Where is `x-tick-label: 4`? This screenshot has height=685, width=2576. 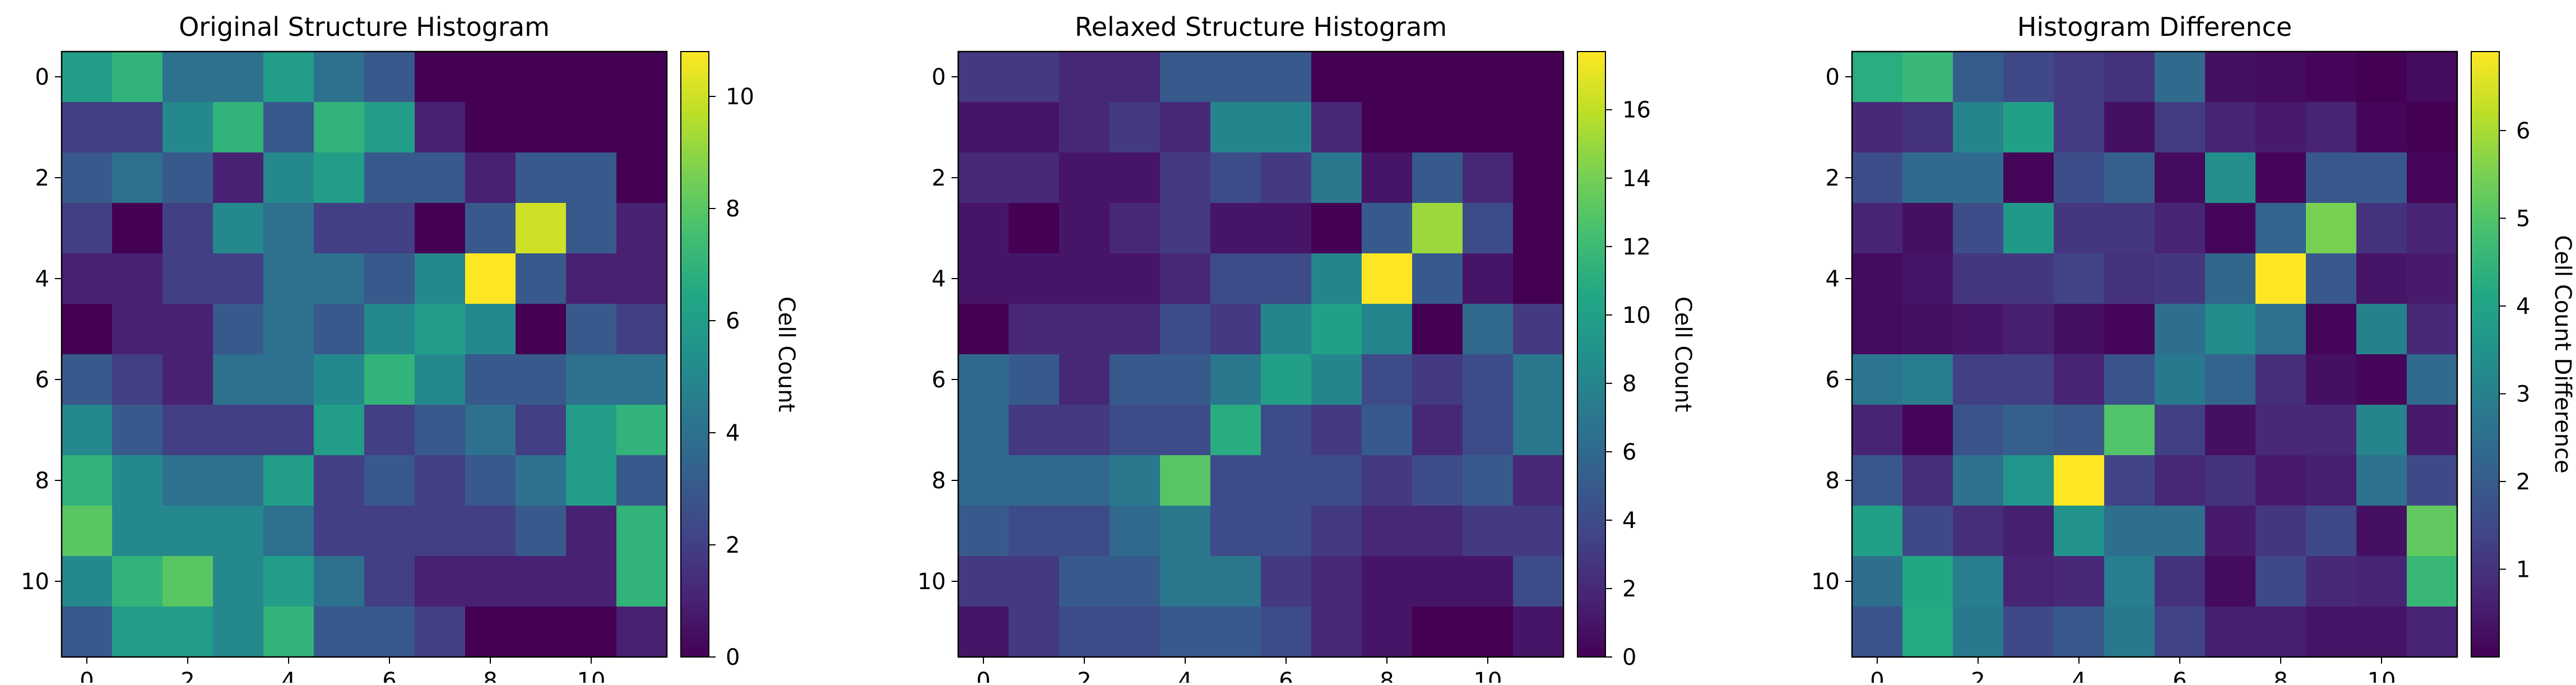 x-tick-label: 4 is located at coordinates (288, 675).